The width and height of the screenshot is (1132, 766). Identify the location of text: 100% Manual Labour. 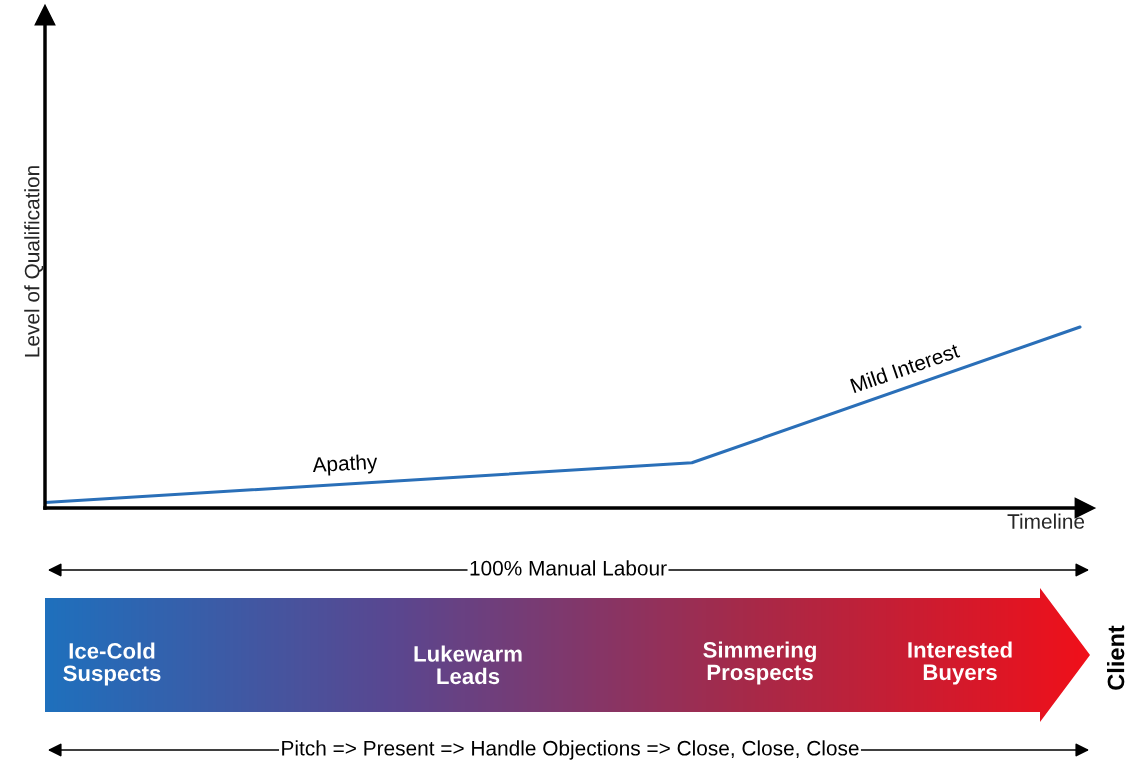
(568, 568).